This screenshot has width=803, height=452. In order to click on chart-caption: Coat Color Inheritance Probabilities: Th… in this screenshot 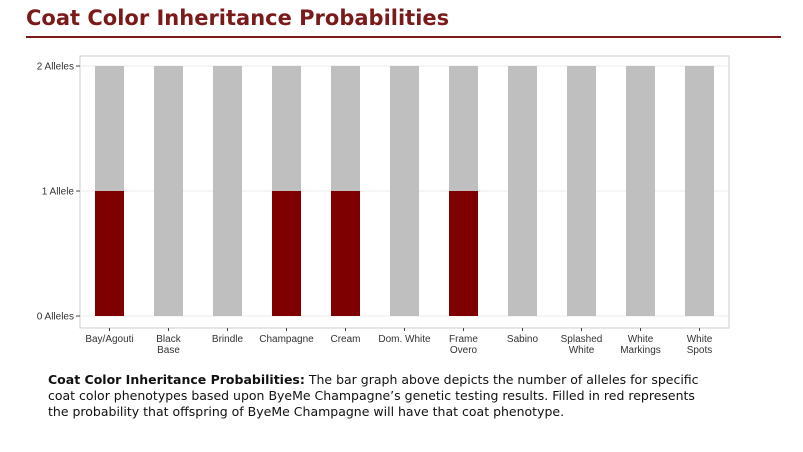, I will do `click(378, 396)`.